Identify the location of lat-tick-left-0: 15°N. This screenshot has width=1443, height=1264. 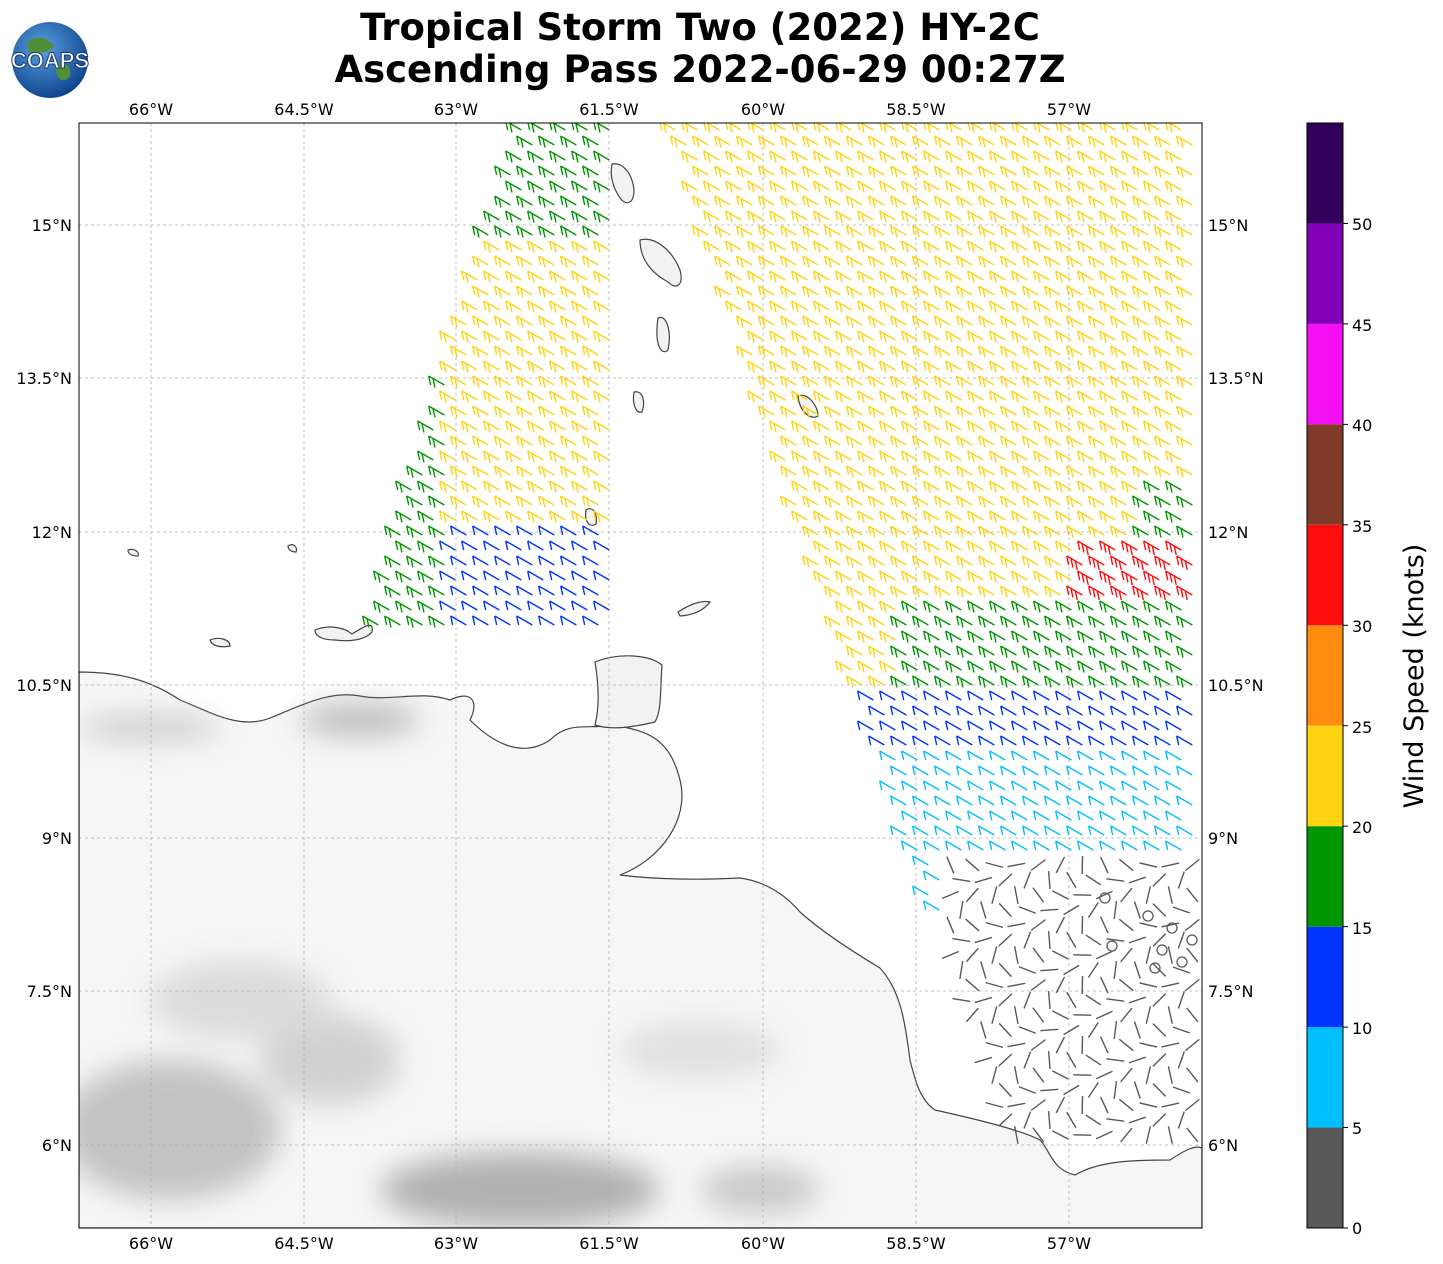
(52, 225).